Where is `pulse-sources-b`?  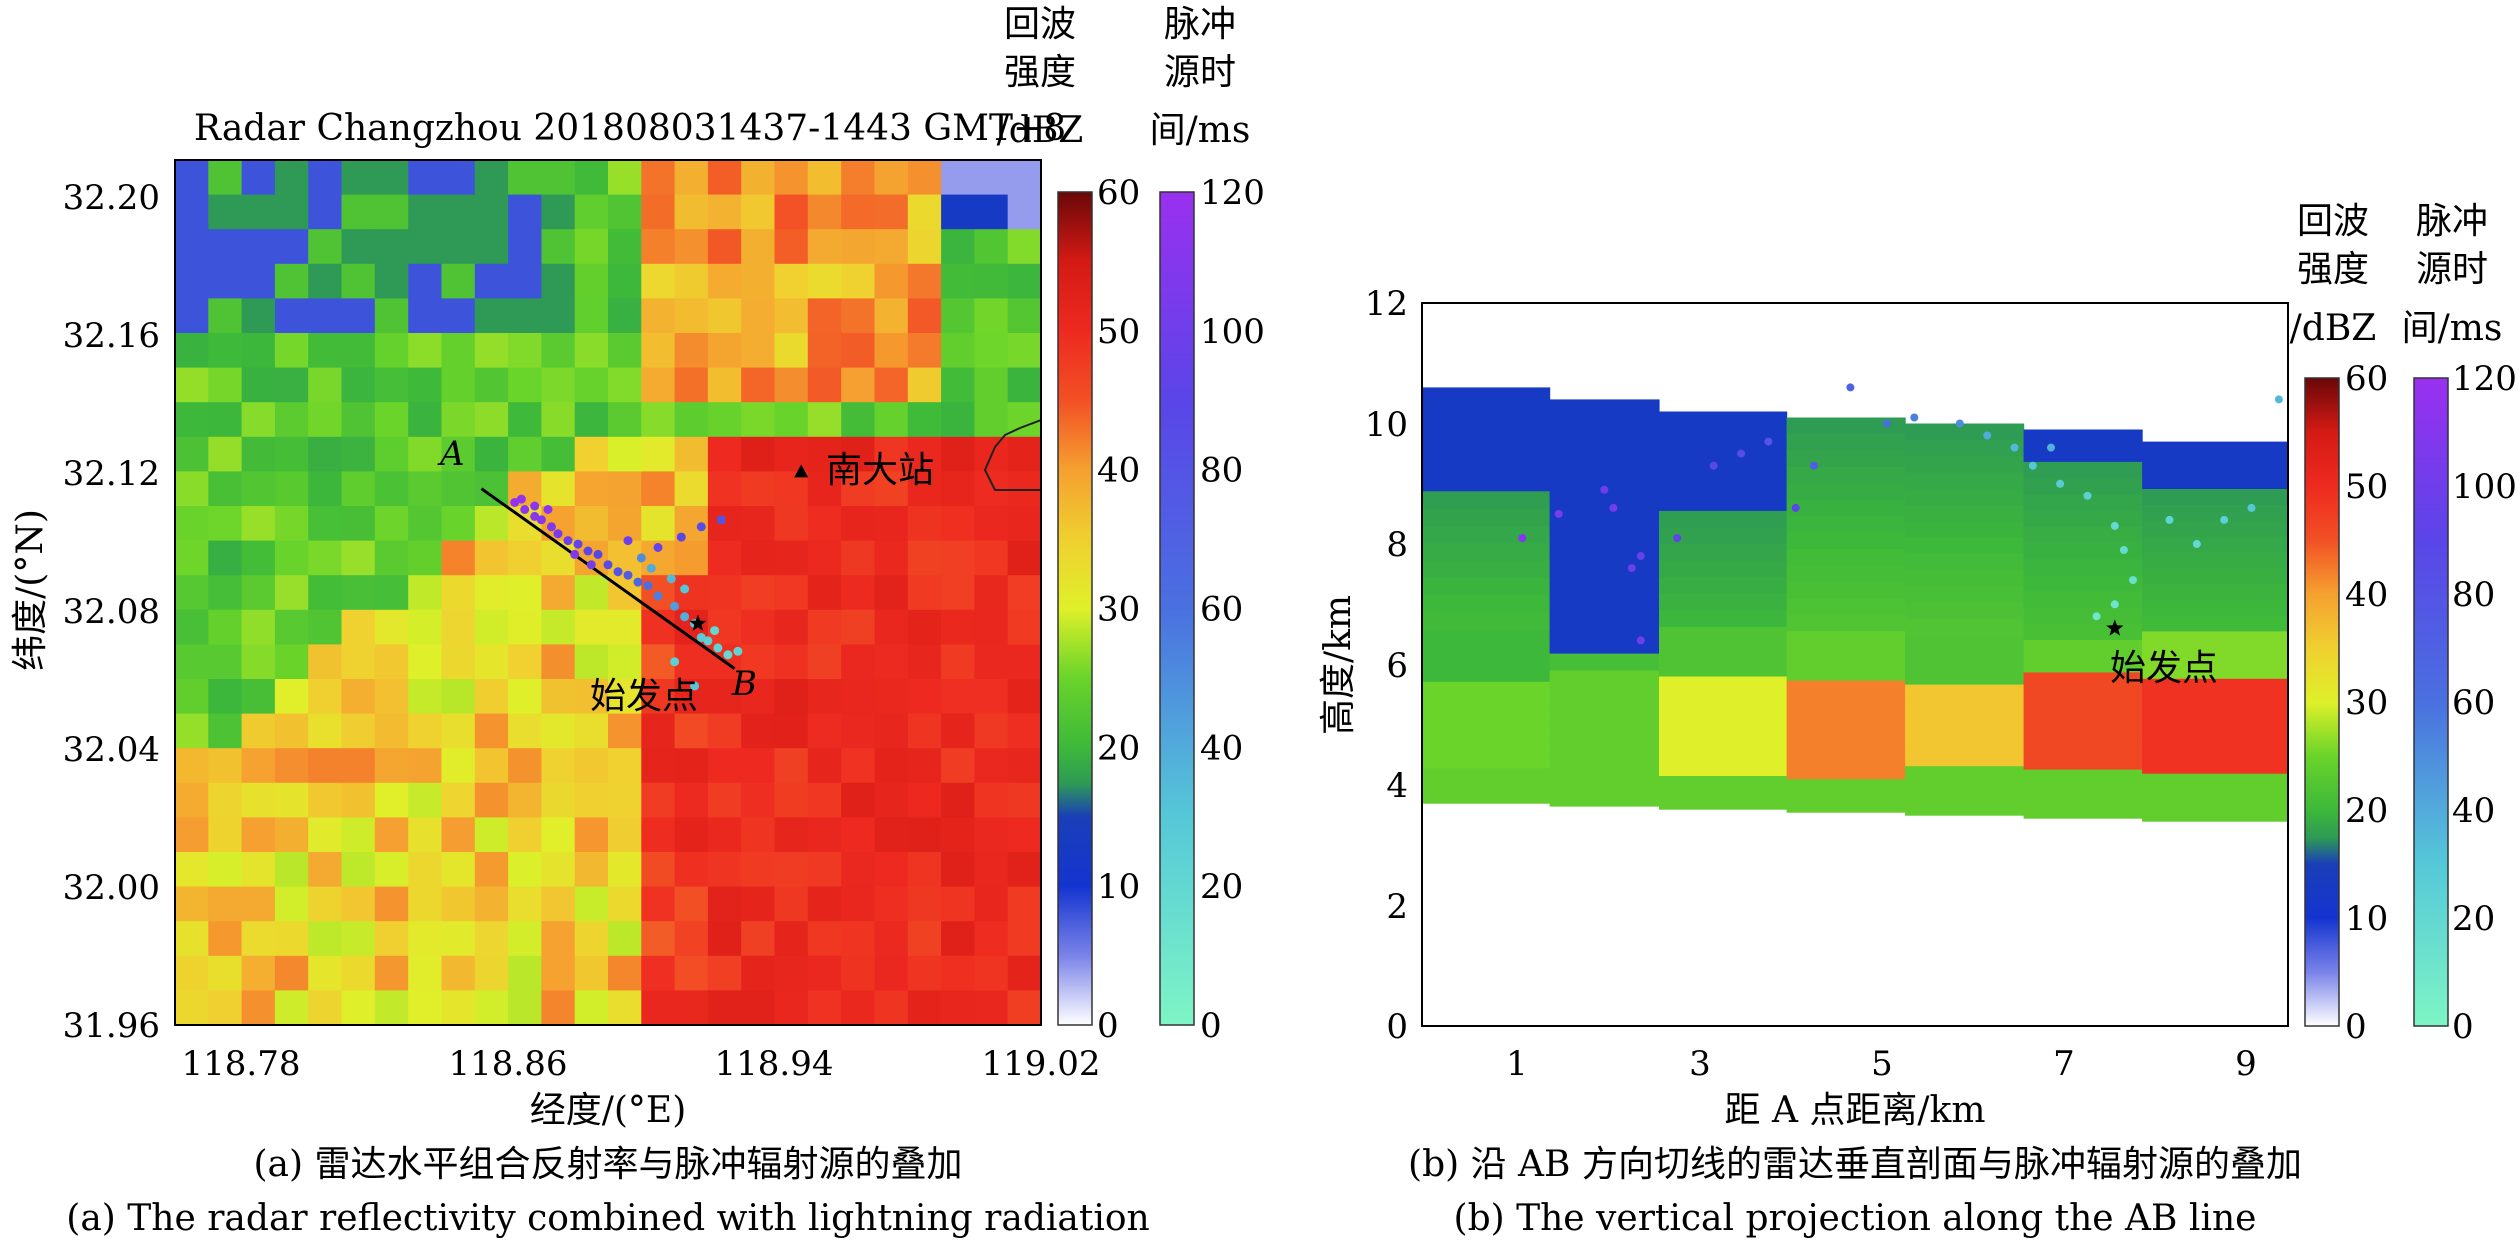 pulse-sources-b is located at coordinates (1900, 514).